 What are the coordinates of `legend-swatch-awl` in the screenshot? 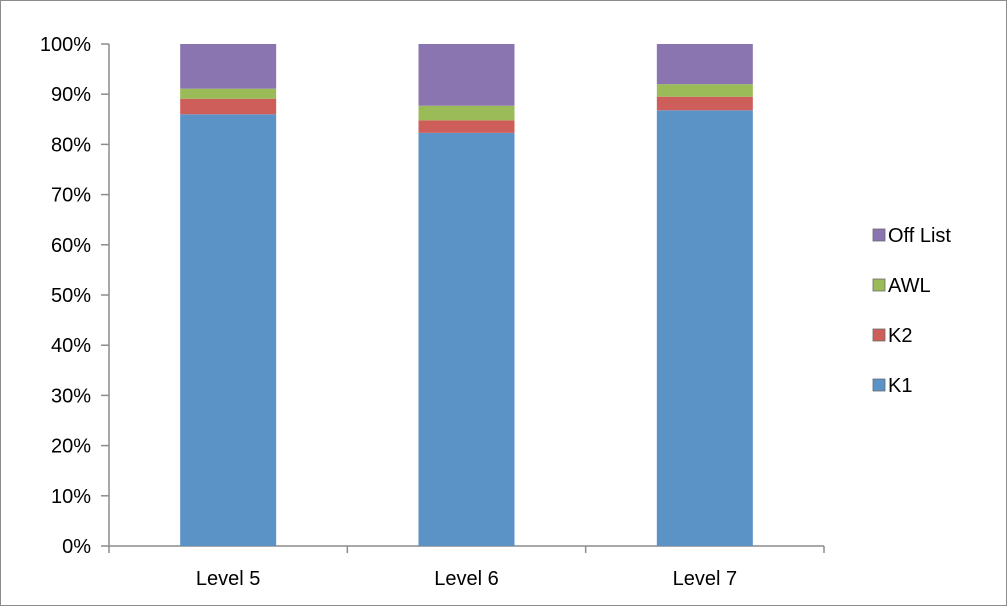 It's located at (879, 285).